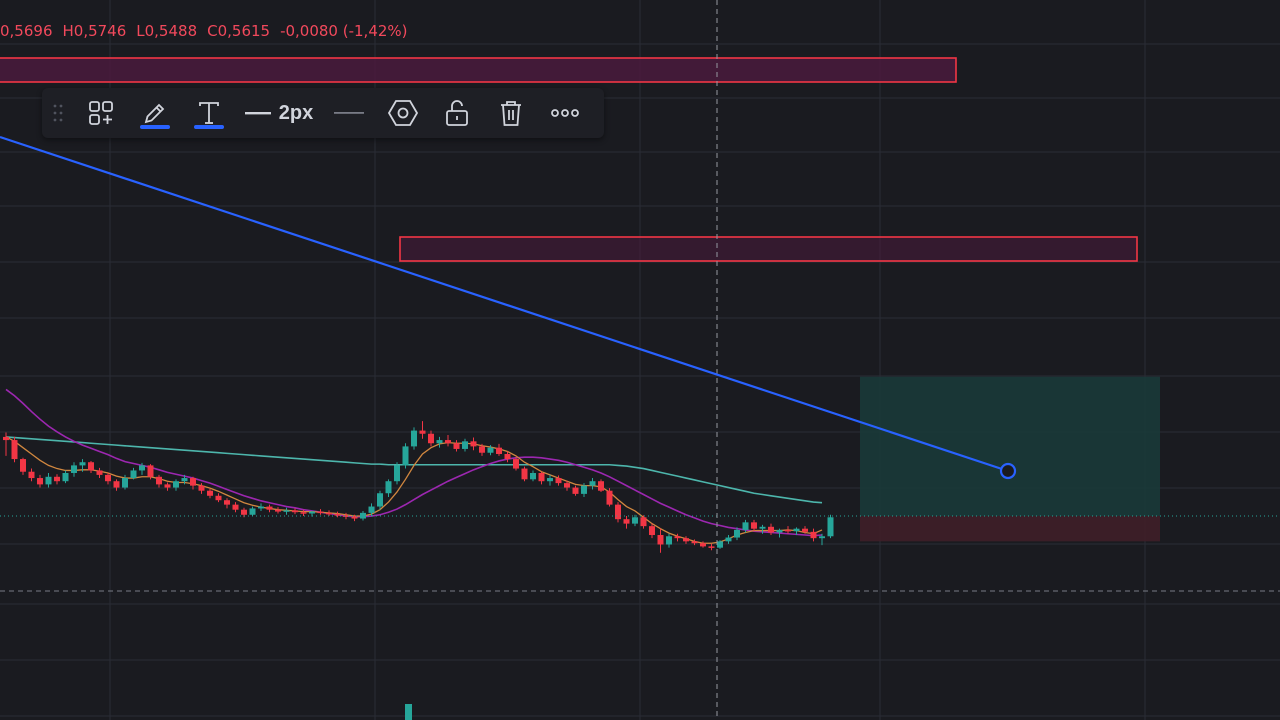  Describe the element at coordinates (511, 113) in the screenshot. I see `trash-icon` at that location.